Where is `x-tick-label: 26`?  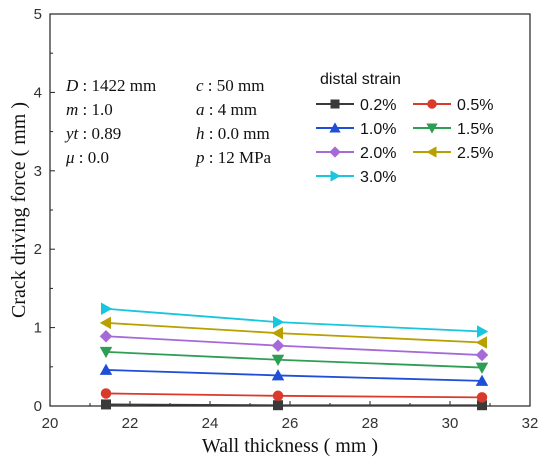
x-tick-label: 26 is located at coordinates (290, 423).